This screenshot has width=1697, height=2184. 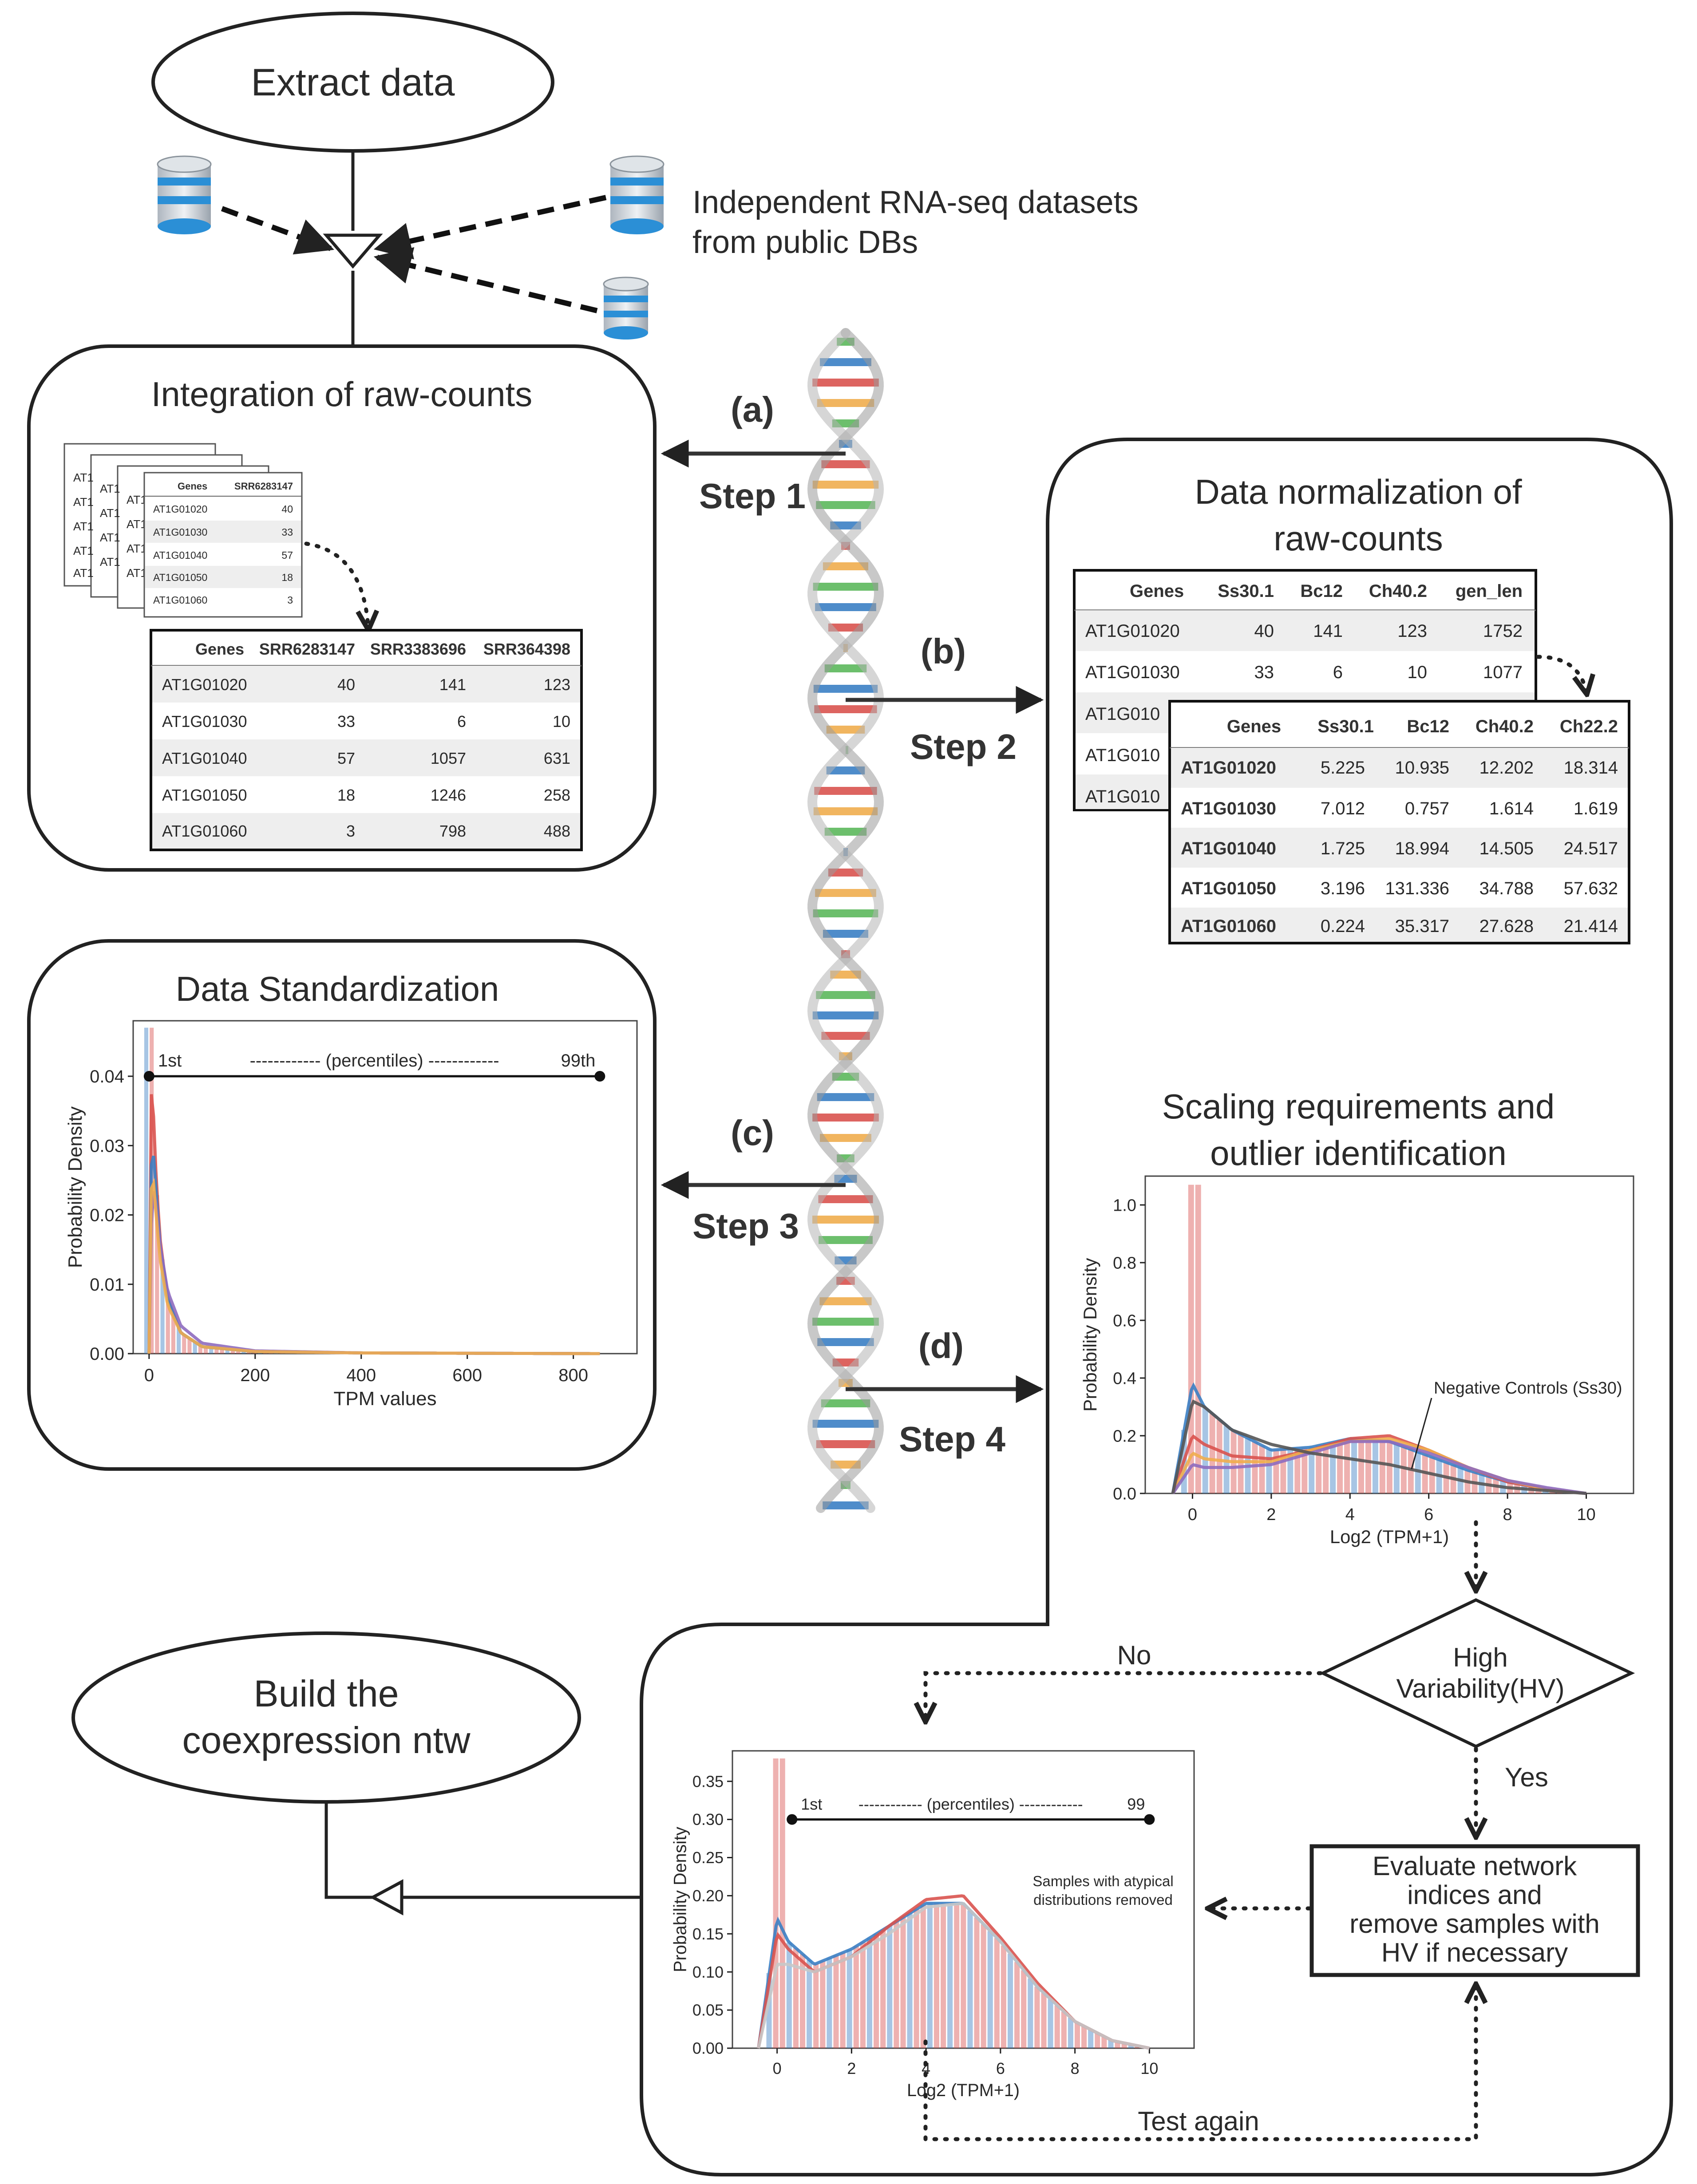 I want to click on annotation-pointer, so click(x=1421, y=1433).